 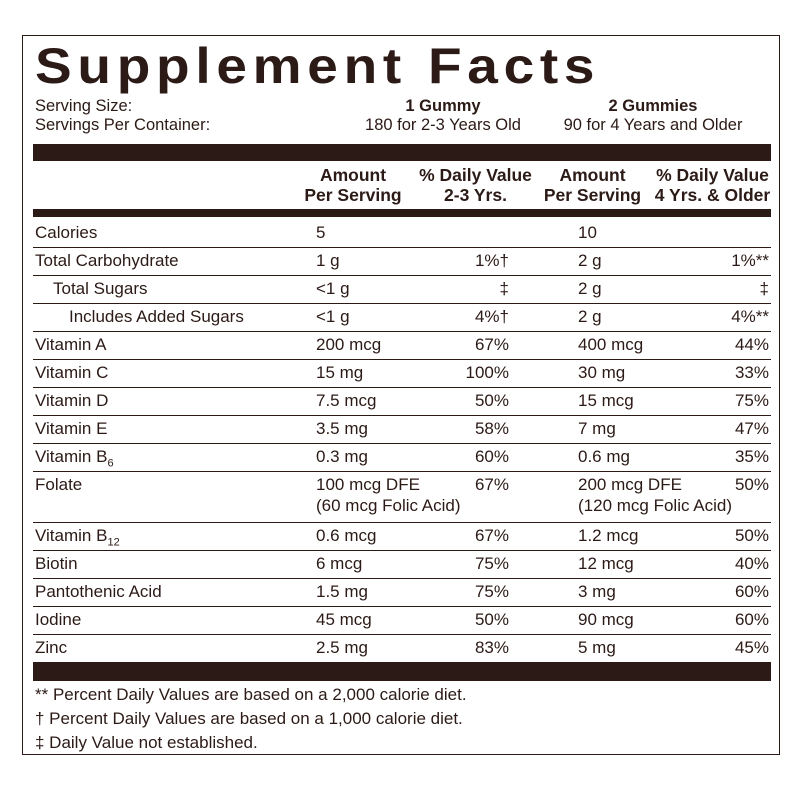 What do you see at coordinates (344, 619) in the screenshot?
I see `amount: 45 mcg` at bounding box center [344, 619].